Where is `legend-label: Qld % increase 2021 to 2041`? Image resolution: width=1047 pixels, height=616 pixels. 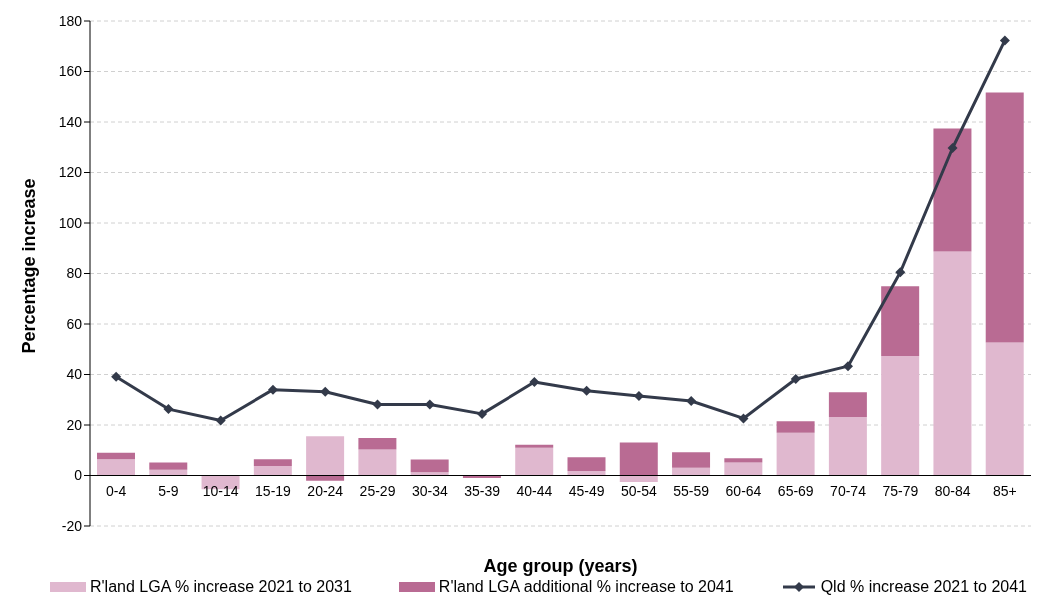
legend-label: Qld % increase 2021 to 2041 is located at coordinates (923, 587).